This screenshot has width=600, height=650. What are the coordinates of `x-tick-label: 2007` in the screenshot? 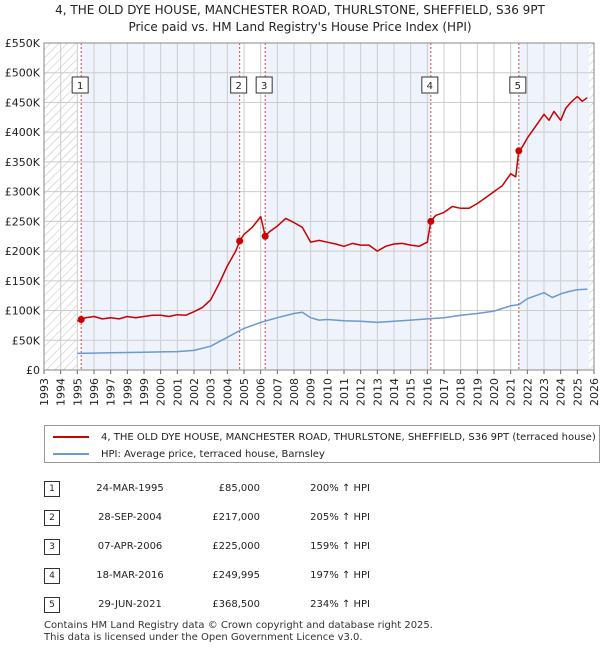 It's located at (277, 392).